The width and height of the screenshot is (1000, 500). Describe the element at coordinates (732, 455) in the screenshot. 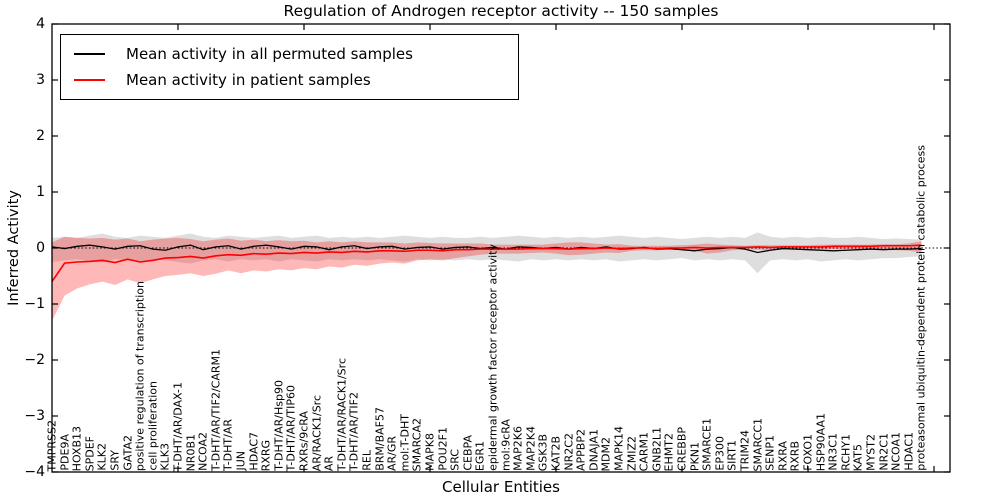

I see `x-category-label: SIRT1` at that location.